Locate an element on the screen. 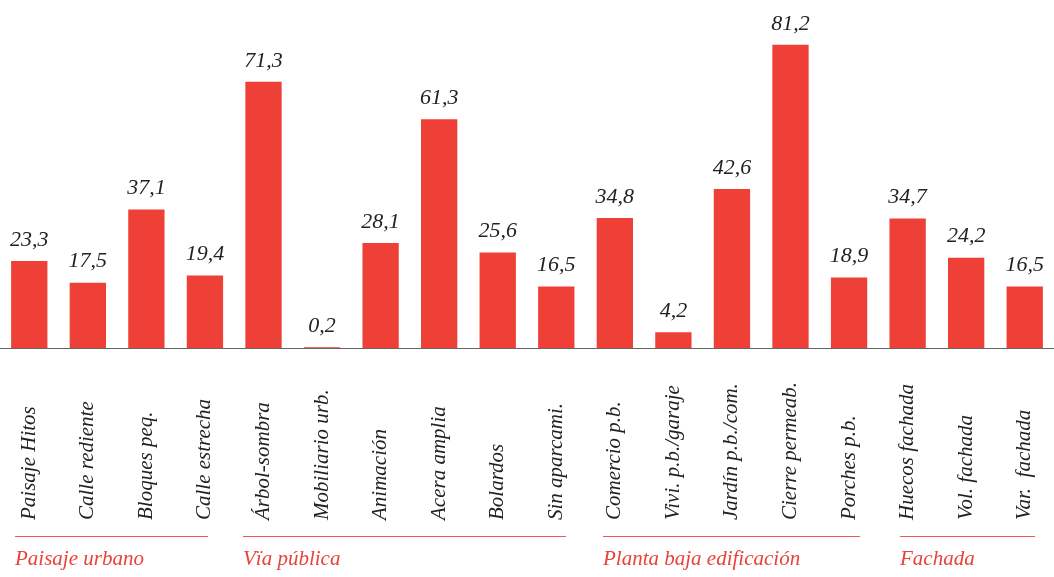 The width and height of the screenshot is (1054, 577). x-tick-label: Huecos fachada is located at coordinates (906, 452).